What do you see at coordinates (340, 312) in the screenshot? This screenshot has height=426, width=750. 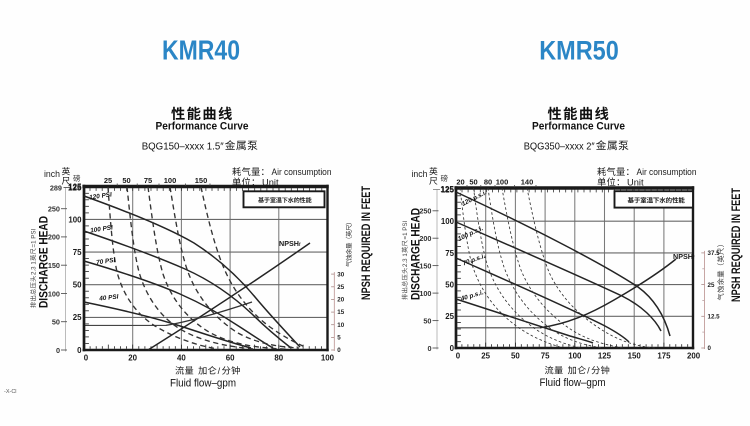 I see `svg-text: 15` at bounding box center [340, 312].